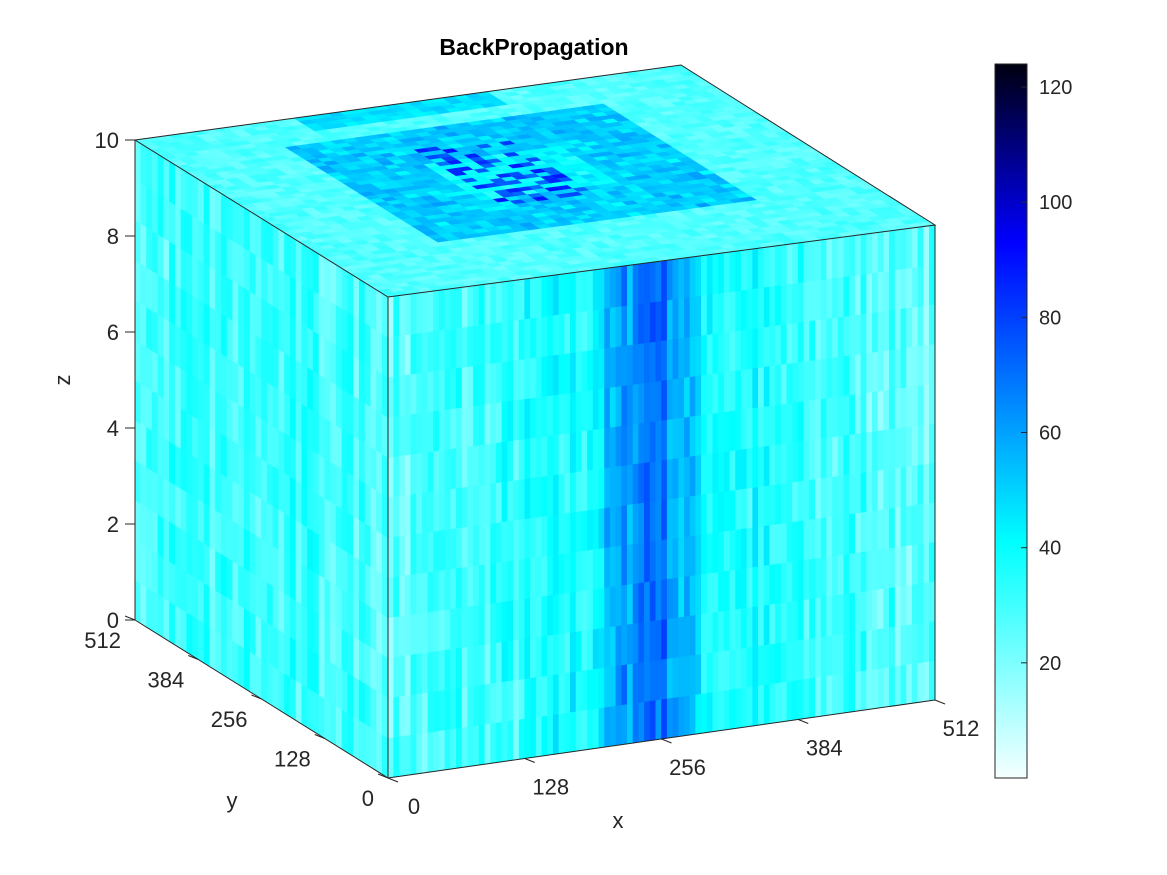 This screenshot has height=875, width=1167. I want to click on z-tick-label: 8, so click(113, 236).